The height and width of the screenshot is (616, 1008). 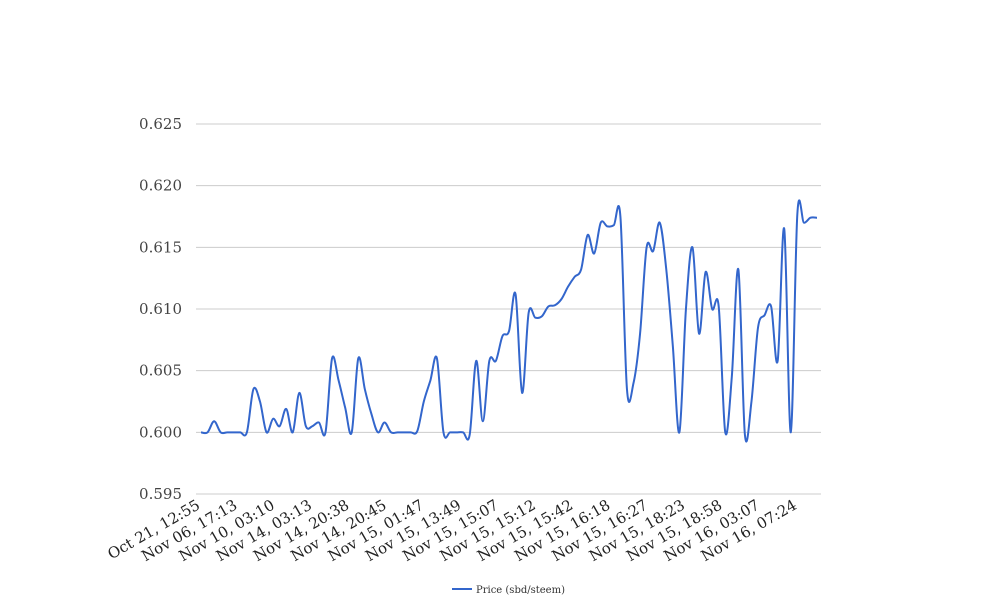 What do you see at coordinates (160, 494) in the screenshot?
I see `y-tick-label: 0.595` at bounding box center [160, 494].